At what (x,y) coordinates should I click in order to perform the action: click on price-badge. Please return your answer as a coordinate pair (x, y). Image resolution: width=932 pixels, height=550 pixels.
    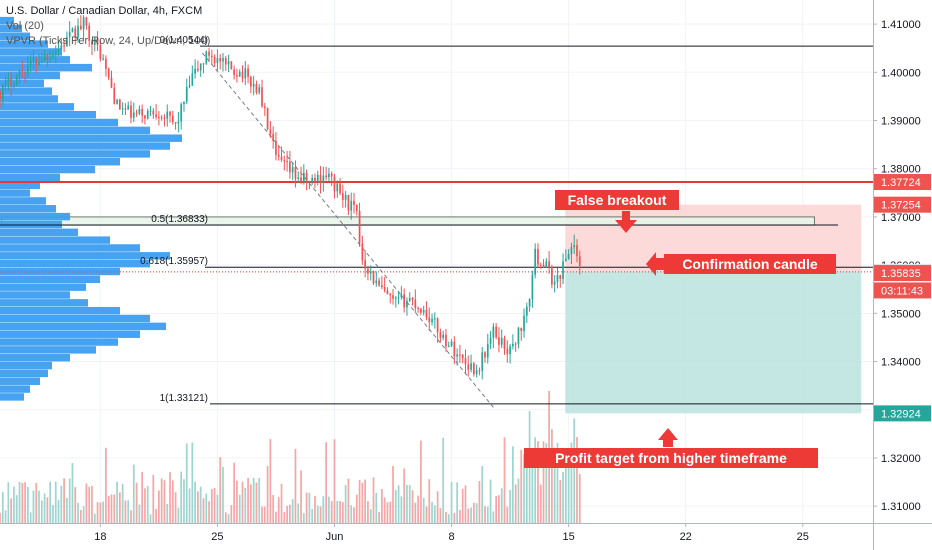
    Looking at the image, I should click on (902, 273).